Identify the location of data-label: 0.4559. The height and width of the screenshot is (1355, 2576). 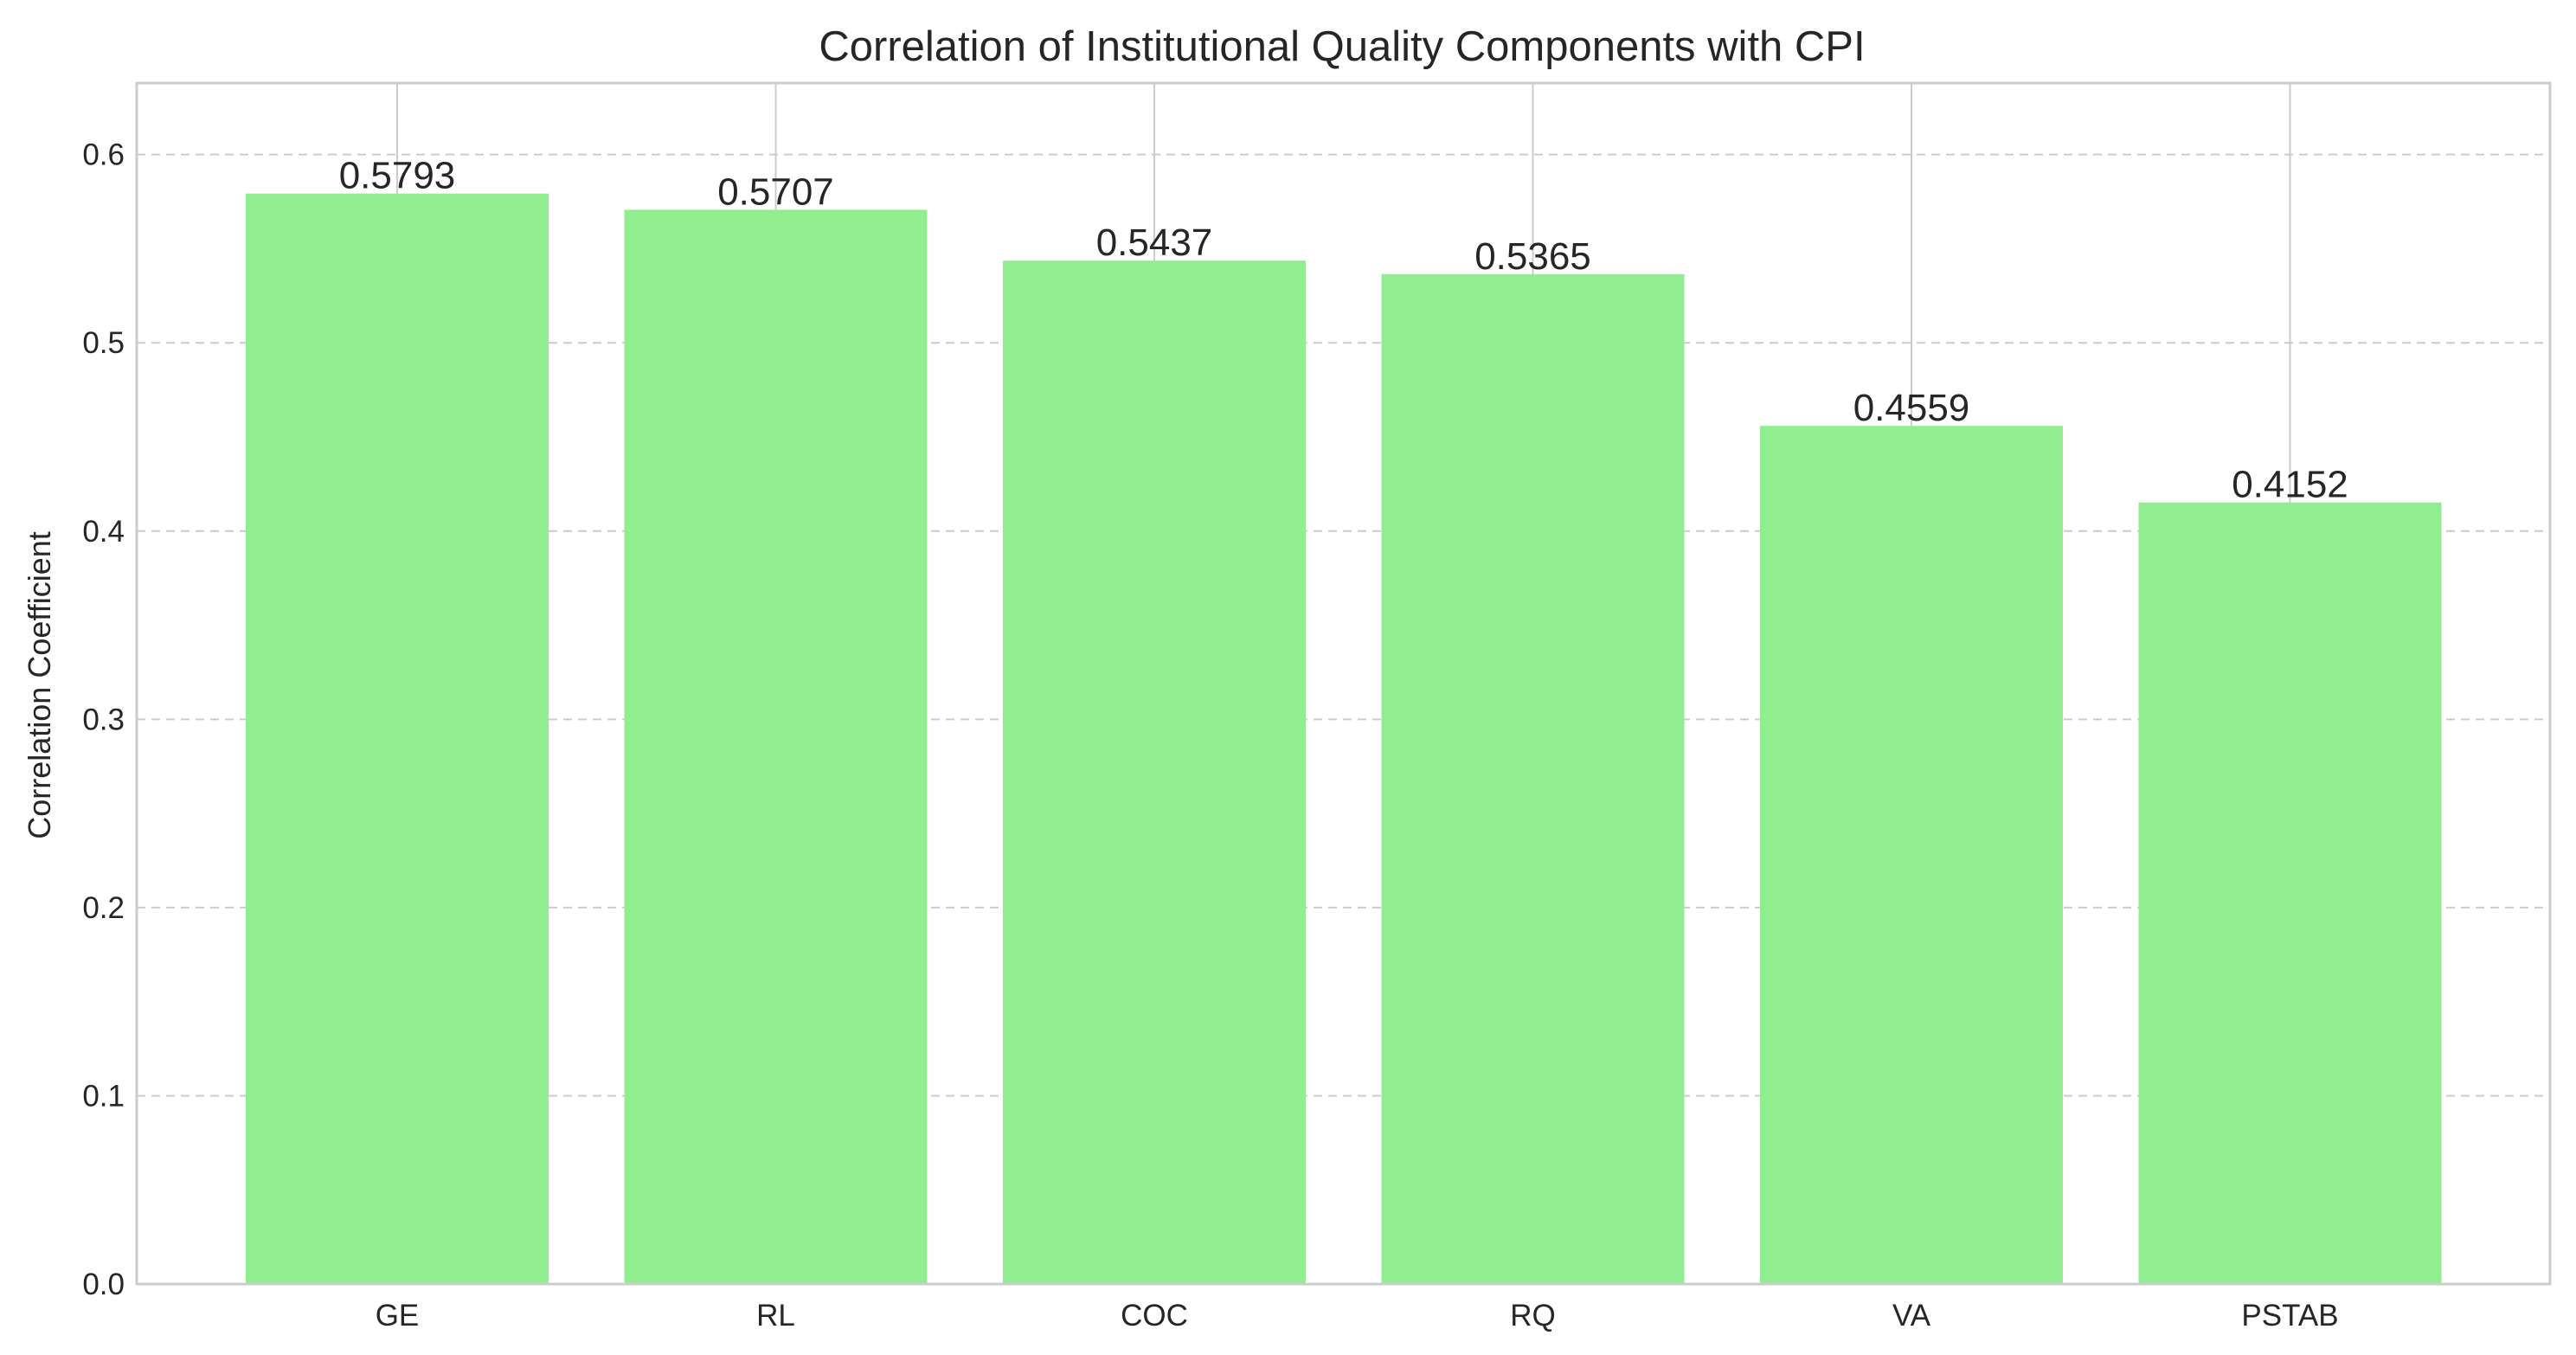
(1911, 408).